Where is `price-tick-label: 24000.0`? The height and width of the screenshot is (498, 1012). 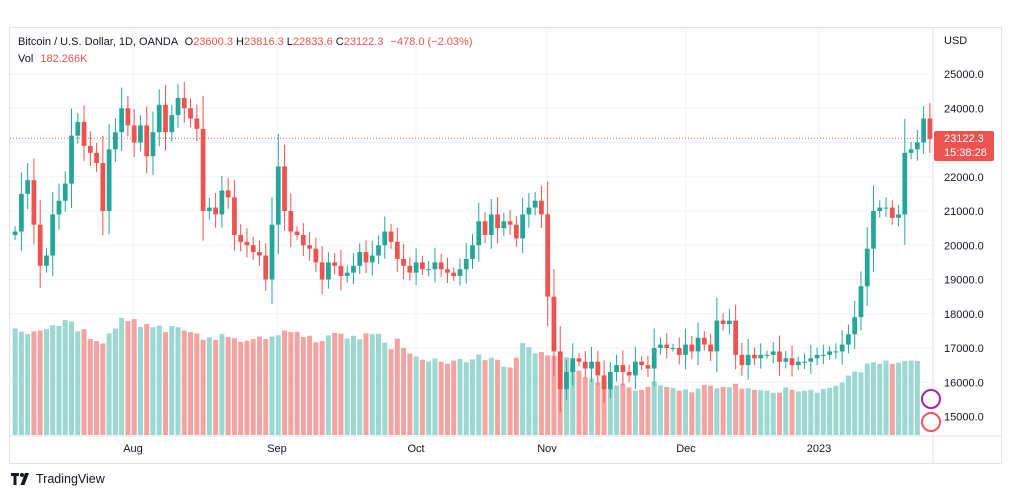 price-tick-label: 24000.0 is located at coordinates (964, 109).